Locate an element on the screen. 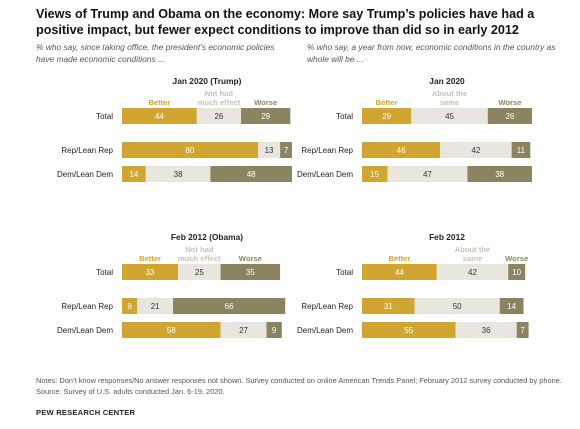 The height and width of the screenshot is (429, 580). data-label: 80 is located at coordinates (190, 150).